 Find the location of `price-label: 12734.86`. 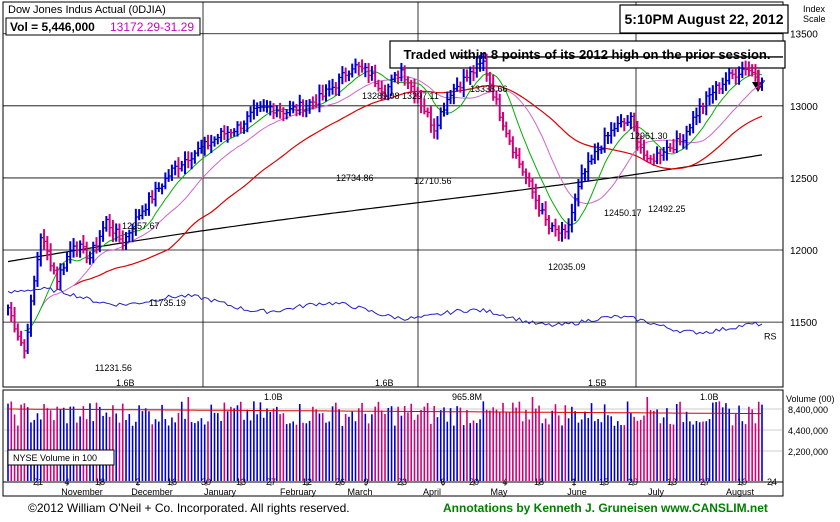

price-label: 12734.86 is located at coordinates (355, 178).